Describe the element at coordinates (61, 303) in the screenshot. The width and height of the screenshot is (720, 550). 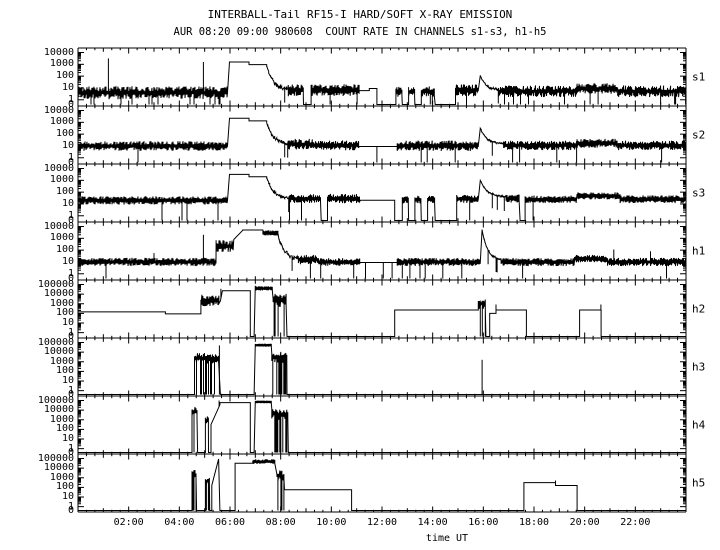
I see `ytick-label-h2: 1000` at that location.